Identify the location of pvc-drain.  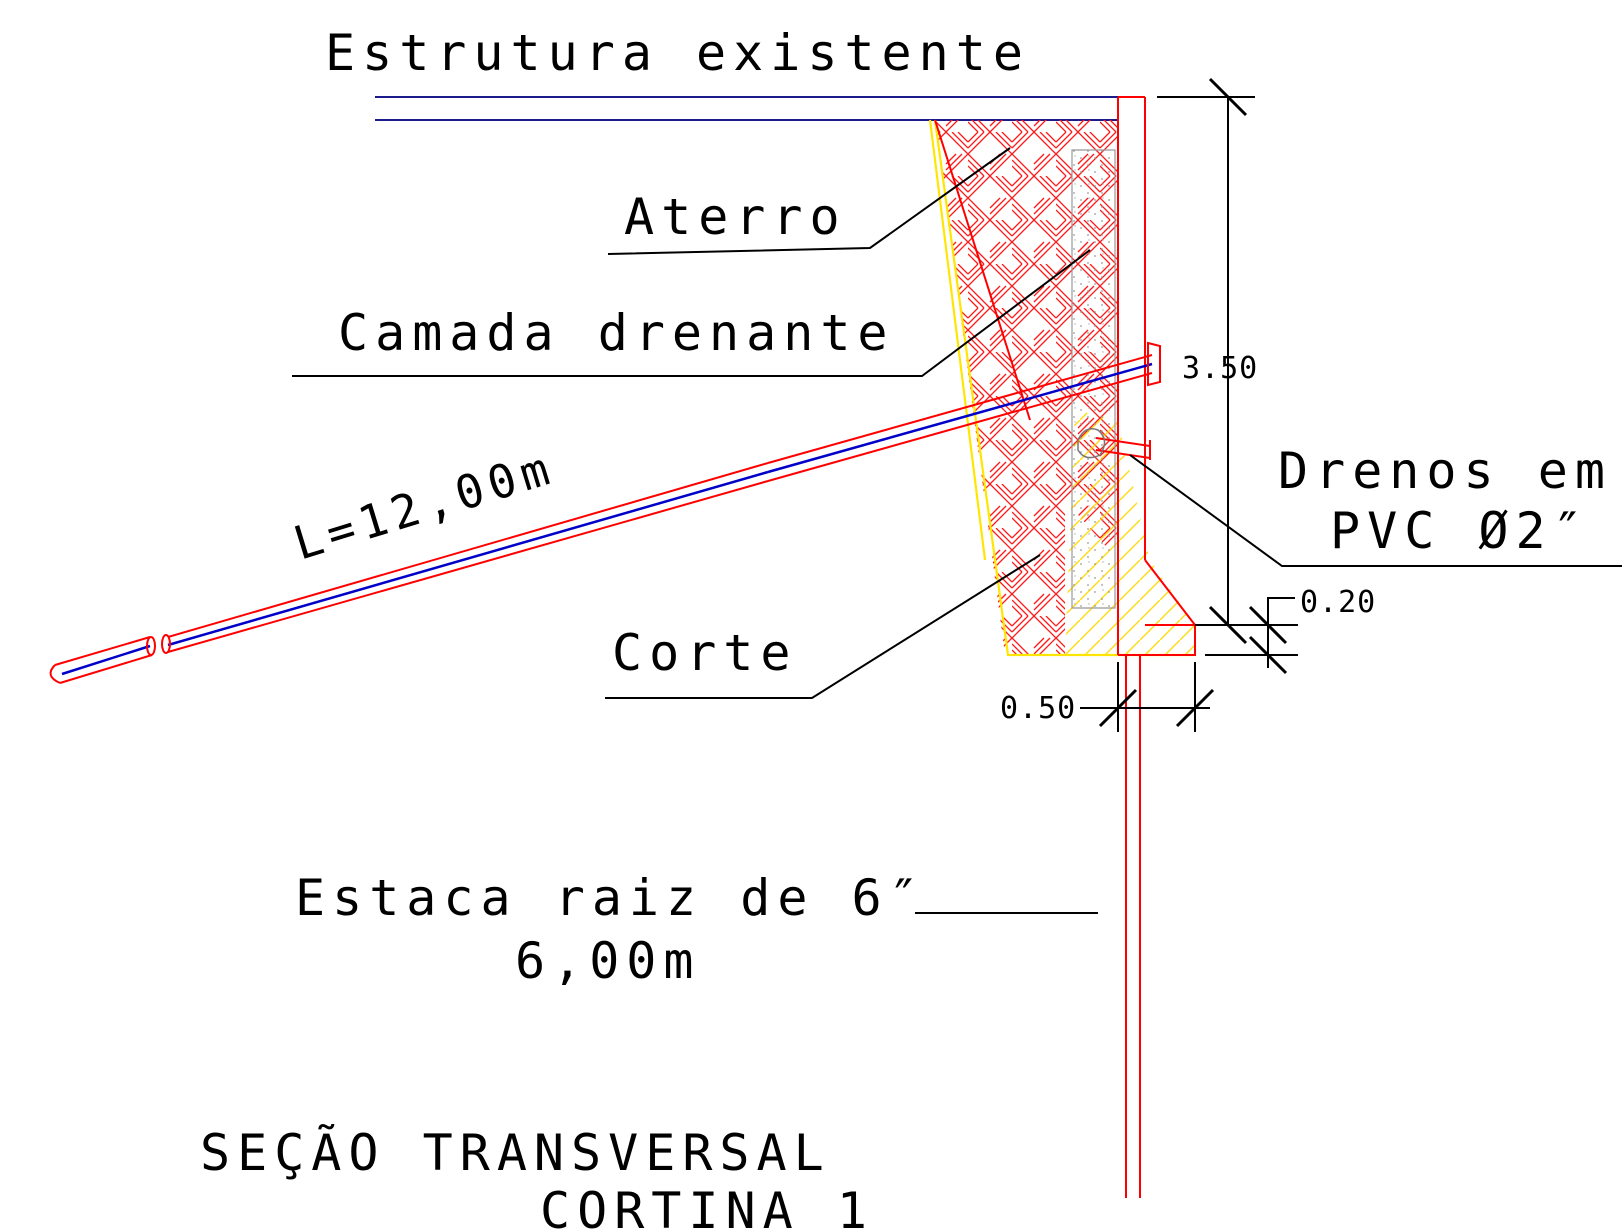
(1114, 444).